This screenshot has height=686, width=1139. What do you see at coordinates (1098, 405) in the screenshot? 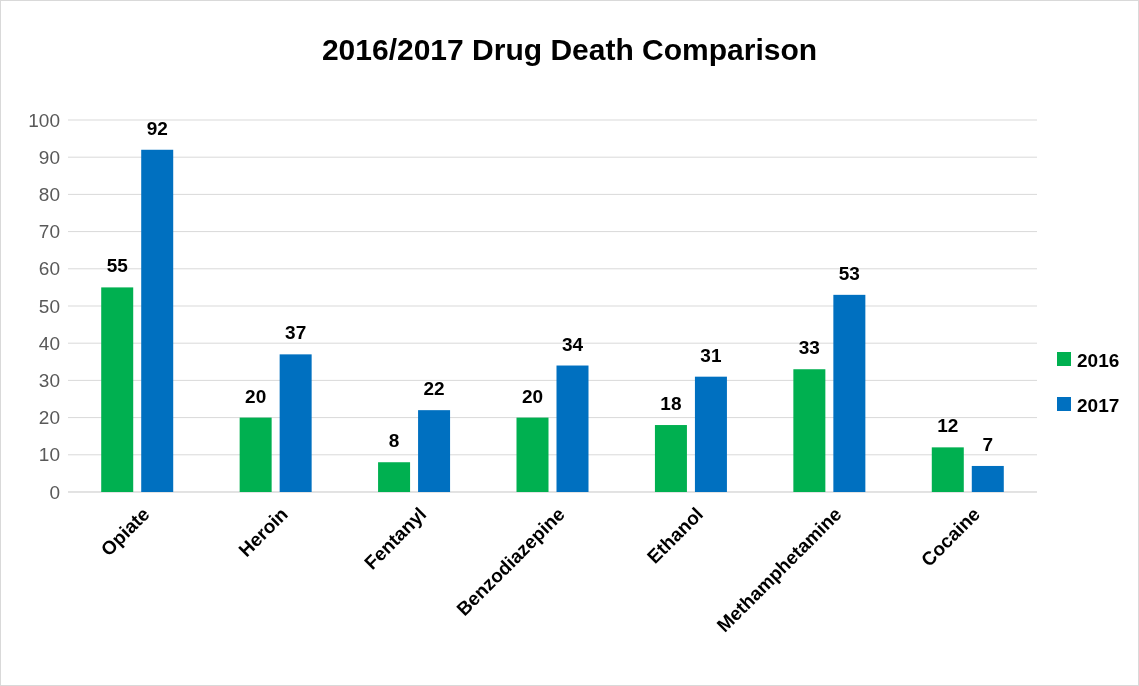
I see `legend-label: 2017` at bounding box center [1098, 405].